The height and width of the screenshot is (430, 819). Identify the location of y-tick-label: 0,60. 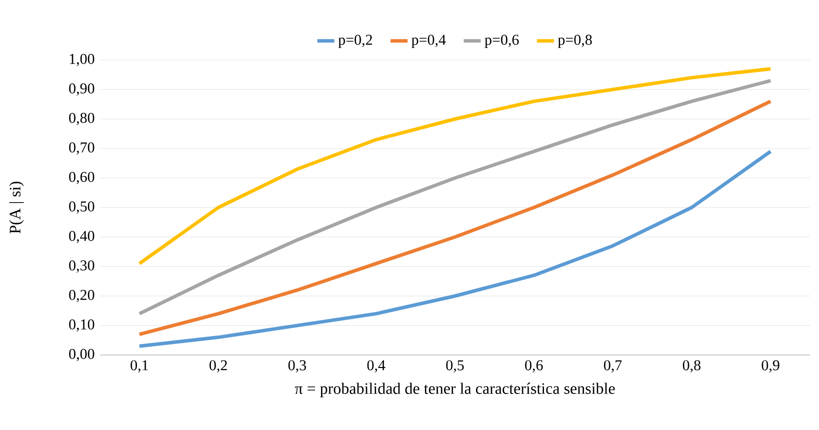
(81, 178).